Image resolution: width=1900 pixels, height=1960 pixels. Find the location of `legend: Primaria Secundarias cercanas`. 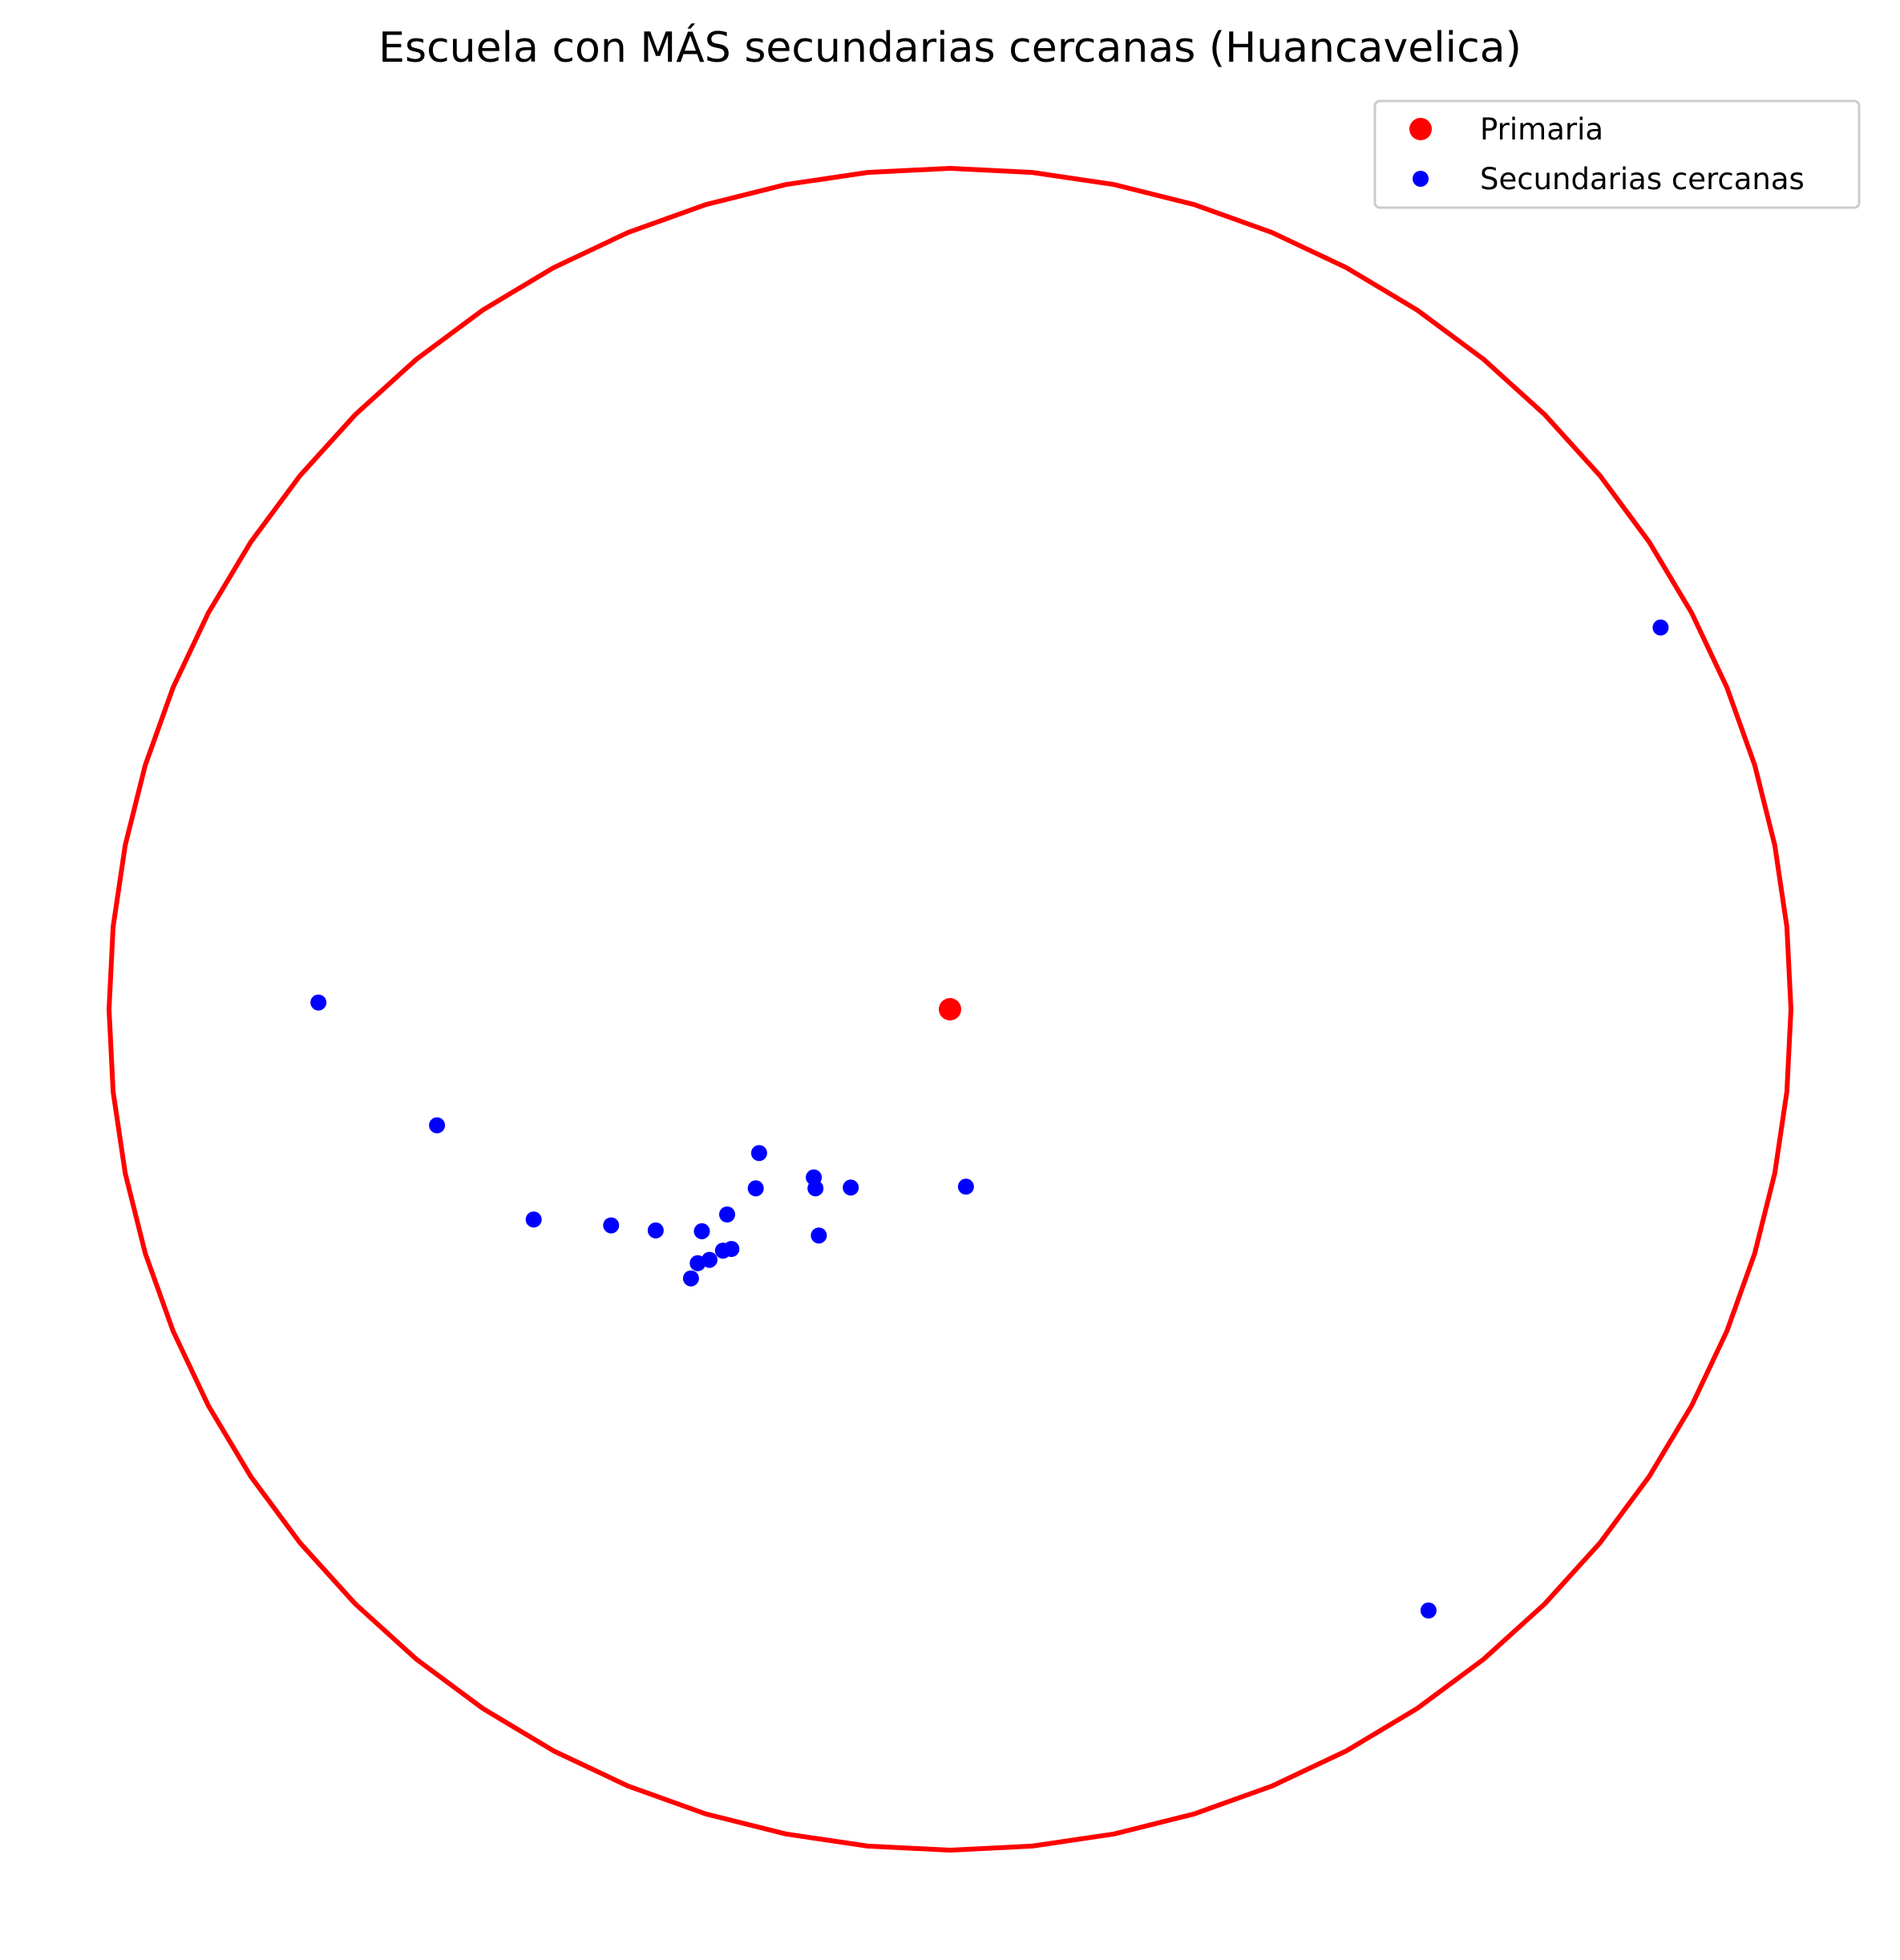

legend: Primaria Secundarias cercanas is located at coordinates (1617, 154).